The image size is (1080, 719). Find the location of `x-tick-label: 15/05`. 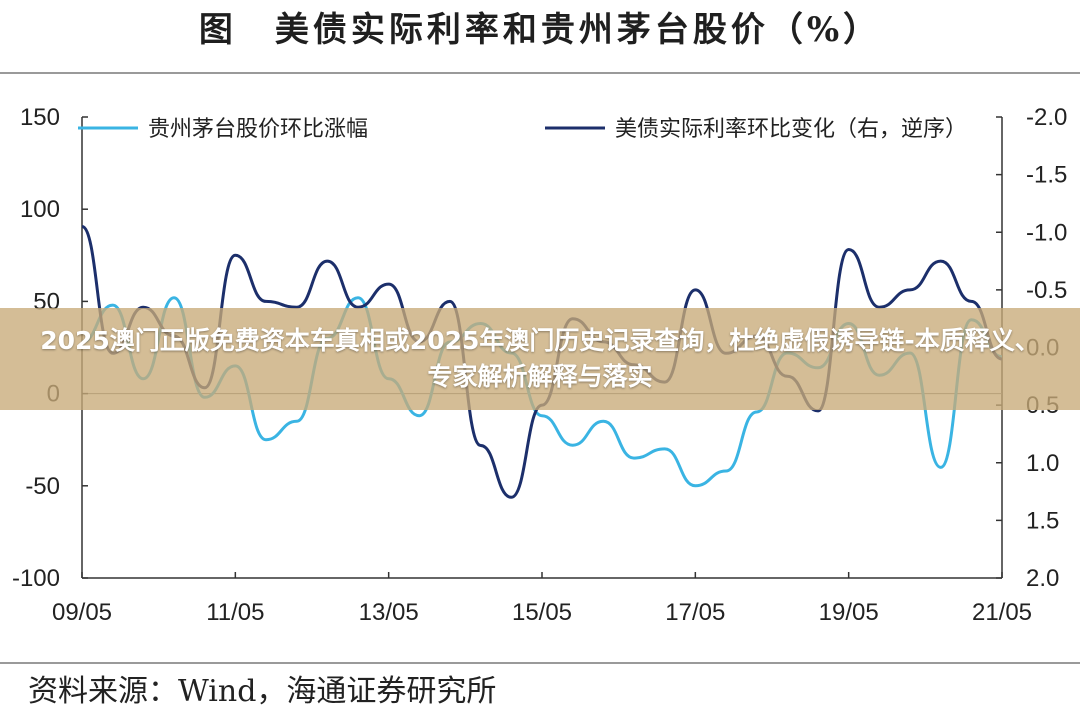

x-tick-label: 15/05 is located at coordinates (542, 612).